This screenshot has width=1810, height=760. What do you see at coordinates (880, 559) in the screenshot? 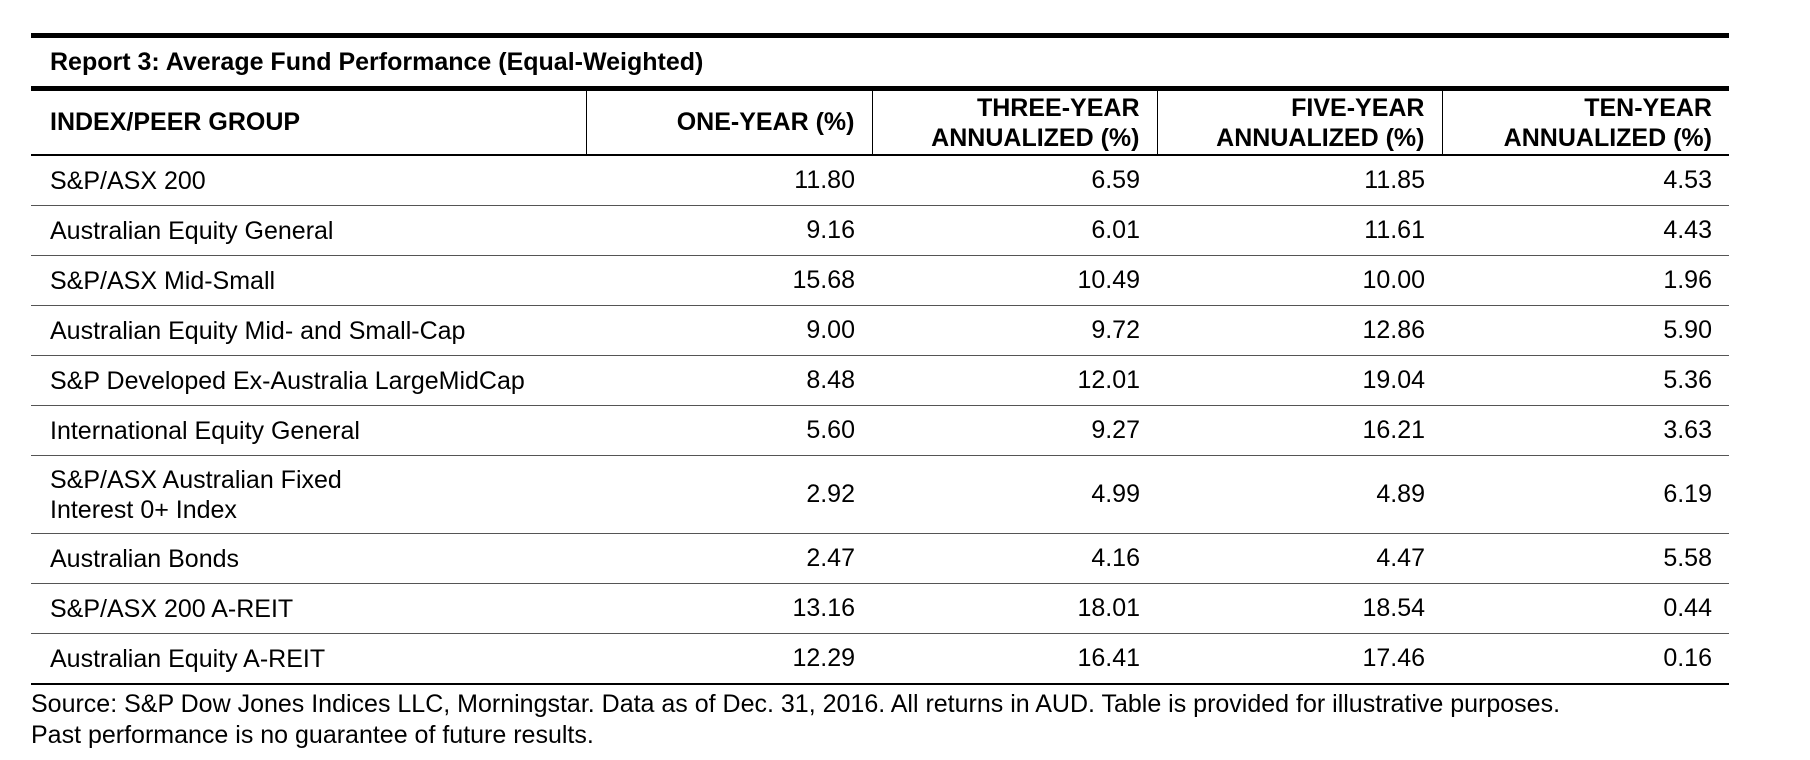
I see `table-row: Australian Bonds 2.47 4.16 4.47 5.58` at bounding box center [880, 559].